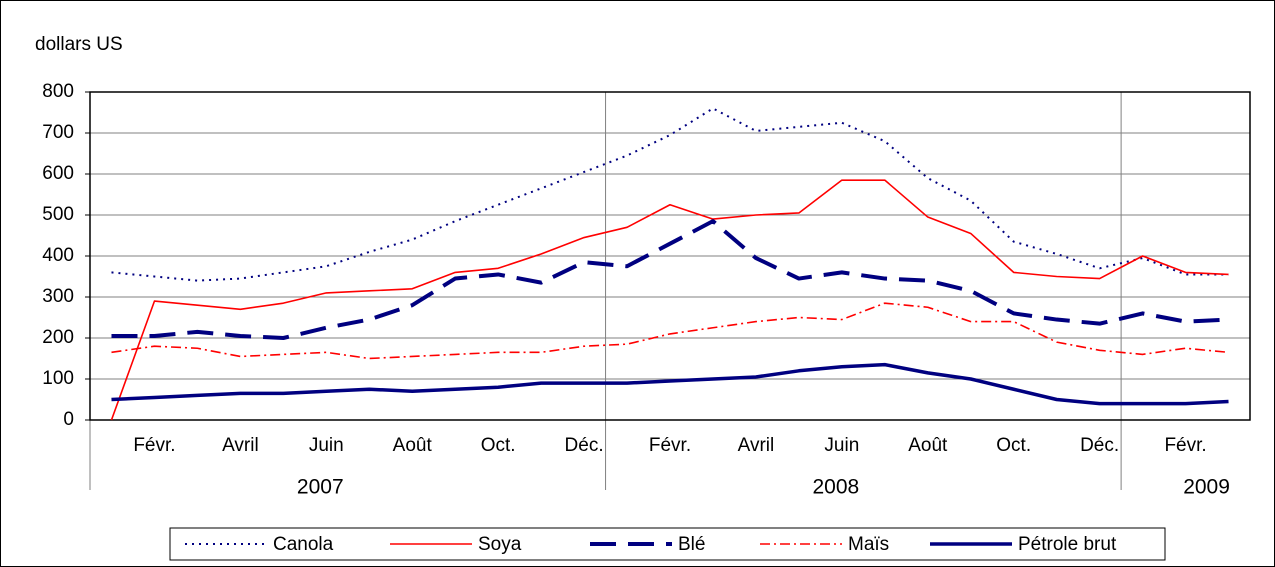  What do you see at coordinates (1067, 544) in the screenshot?
I see `legend-label: Pétrole brut` at bounding box center [1067, 544].